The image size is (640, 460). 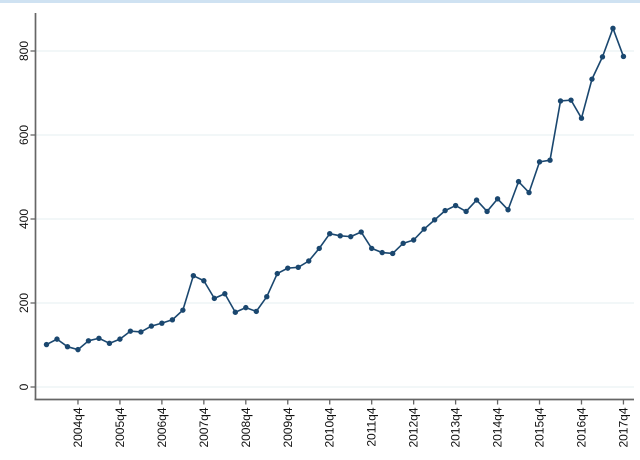 What do you see at coordinates (320, 1) in the screenshot?
I see `window-top-strip` at bounding box center [320, 1].